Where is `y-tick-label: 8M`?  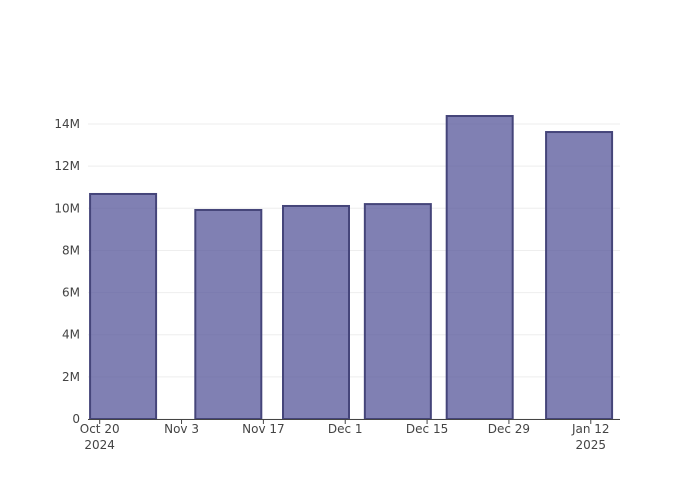 y-tick-label: 8M is located at coordinates (71, 250).